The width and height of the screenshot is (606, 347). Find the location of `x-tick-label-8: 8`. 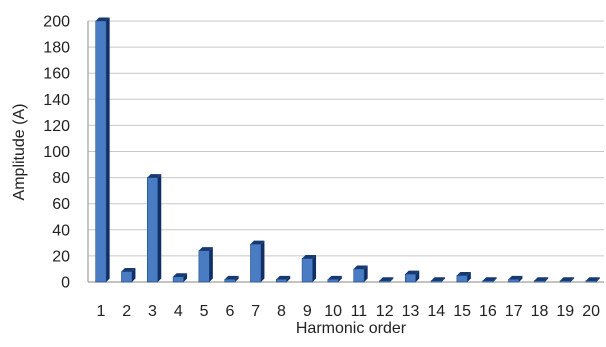

x-tick-label-8: 8 is located at coordinates (281, 311).